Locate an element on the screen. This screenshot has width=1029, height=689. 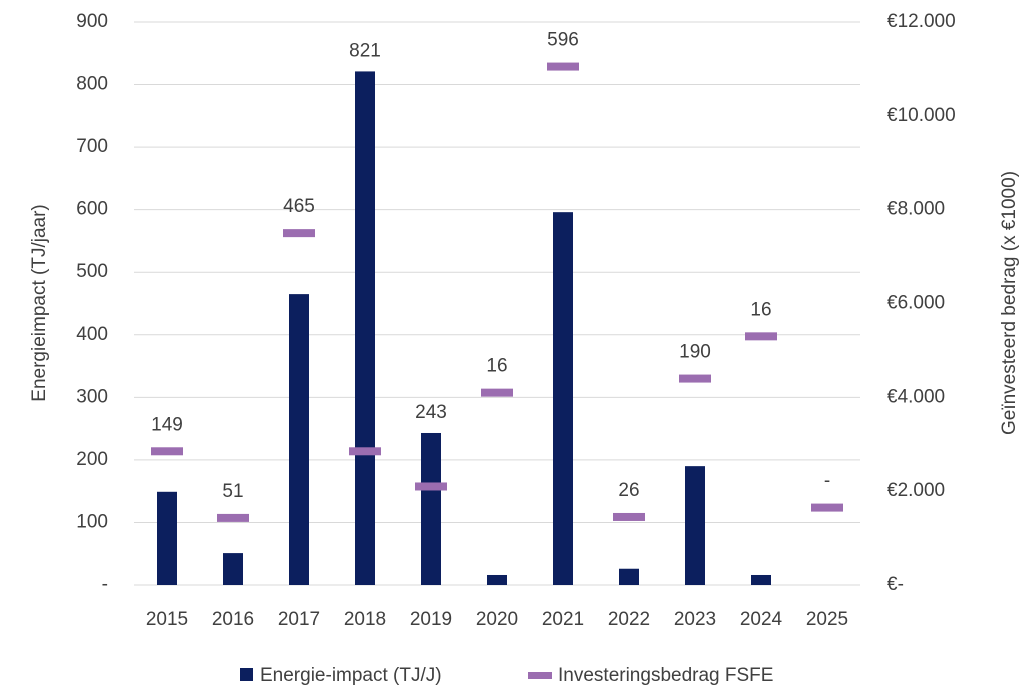
data-label: - is located at coordinates (827, 481).